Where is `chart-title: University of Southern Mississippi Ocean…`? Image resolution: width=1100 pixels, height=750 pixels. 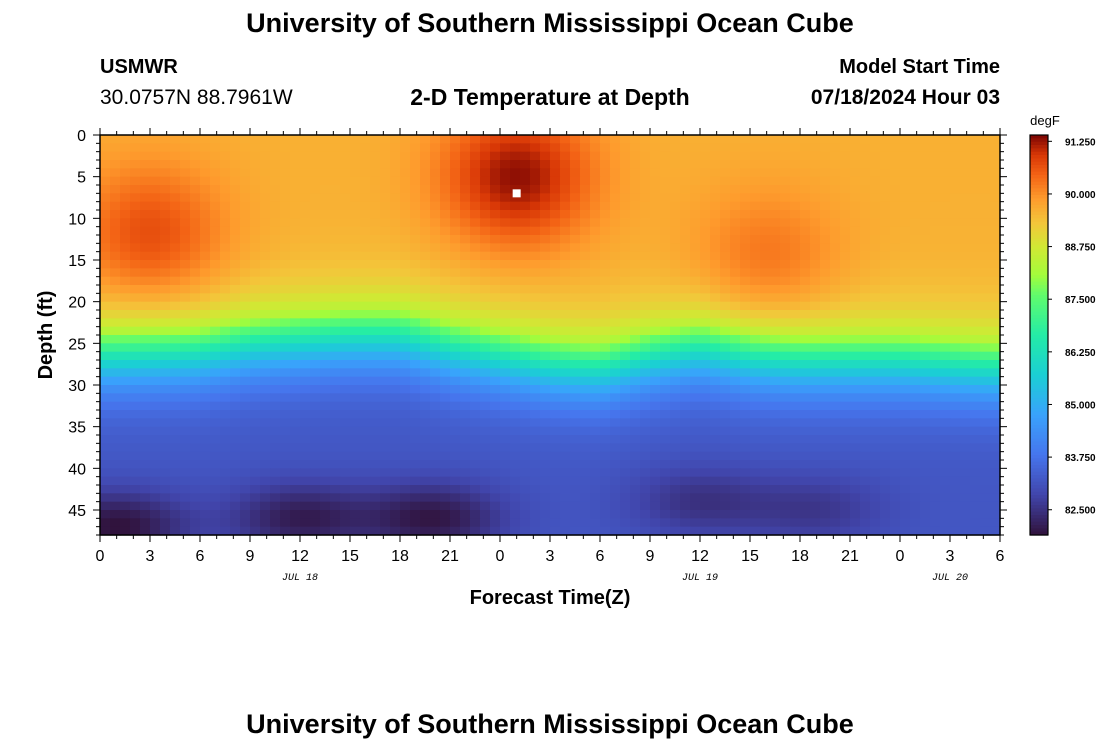
chart-title: University of Southern Mississippi Ocean… is located at coordinates (550, 23).